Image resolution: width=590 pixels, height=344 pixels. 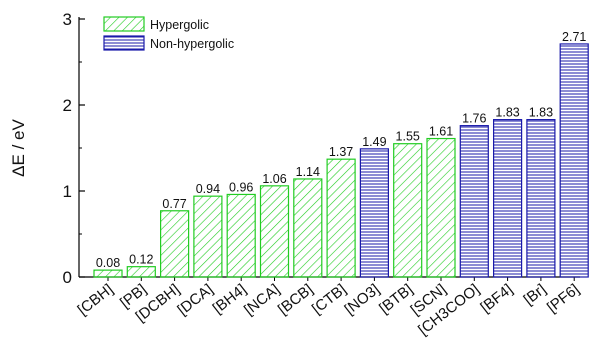 What do you see at coordinates (67, 19) in the screenshot?
I see `y-tick-label: 3` at bounding box center [67, 19].